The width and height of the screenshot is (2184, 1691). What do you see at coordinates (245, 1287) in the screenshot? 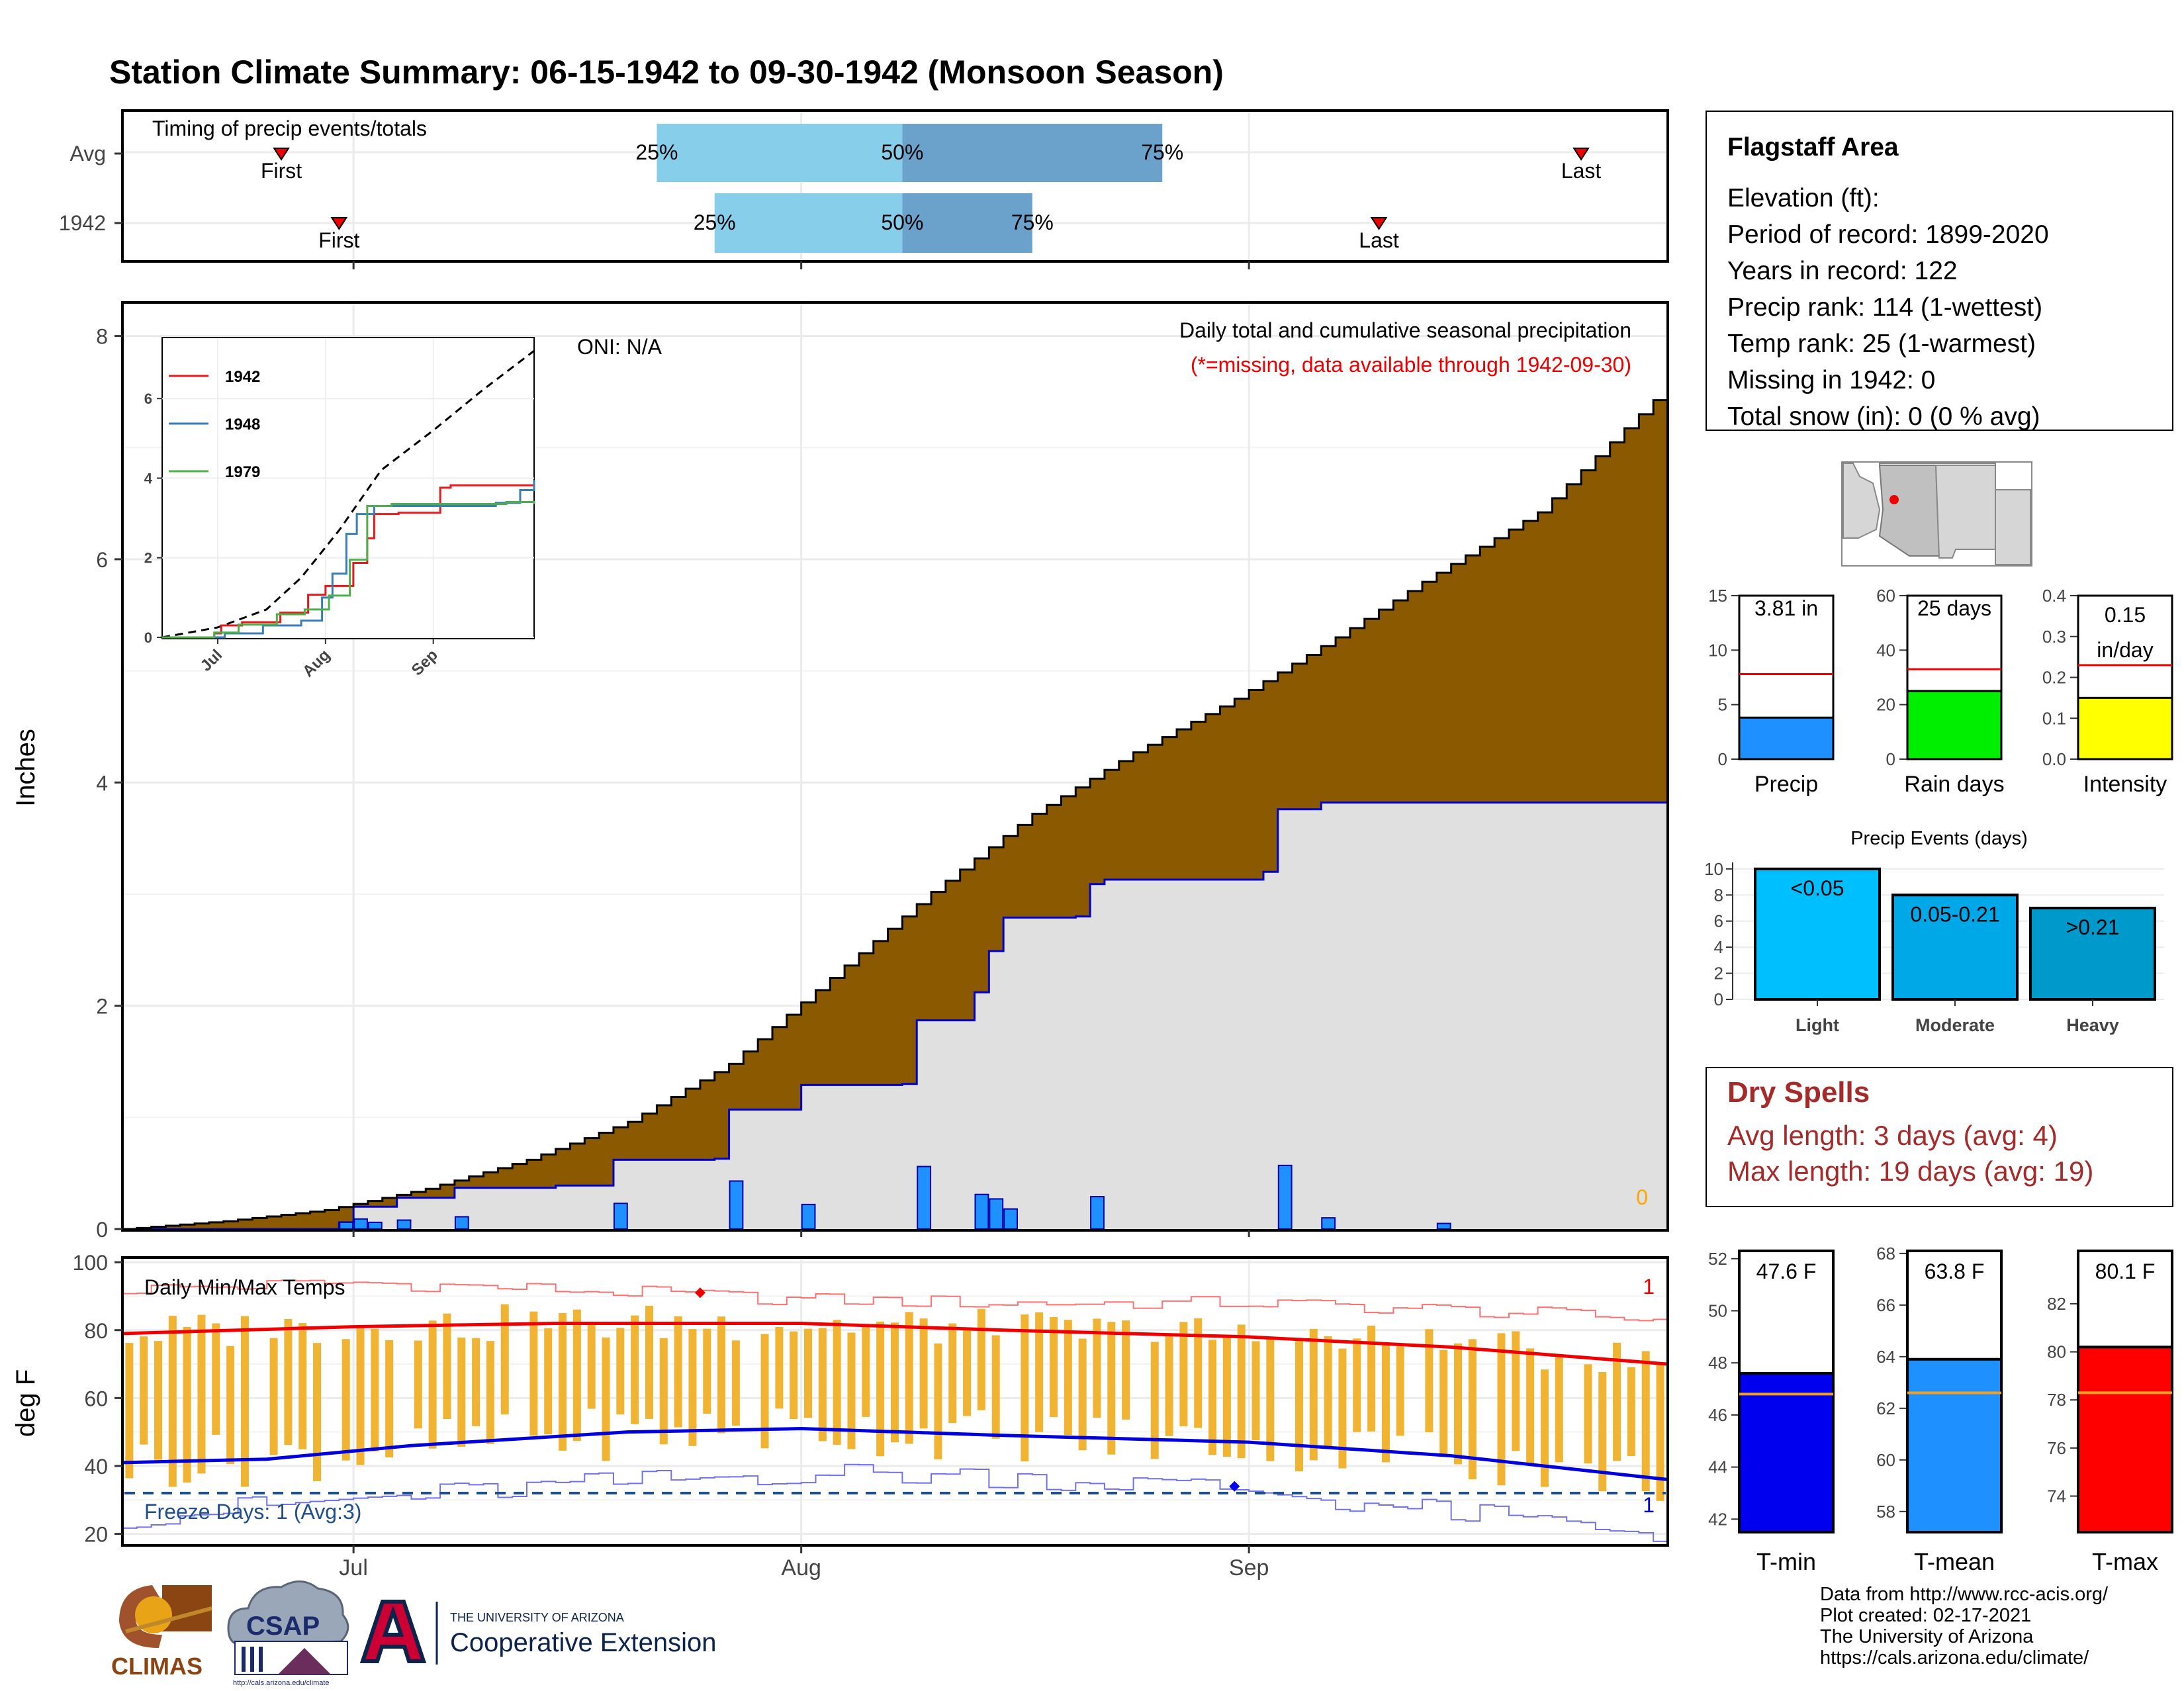
I see `temperature-title: Daily Min/Max Temps` at bounding box center [245, 1287].